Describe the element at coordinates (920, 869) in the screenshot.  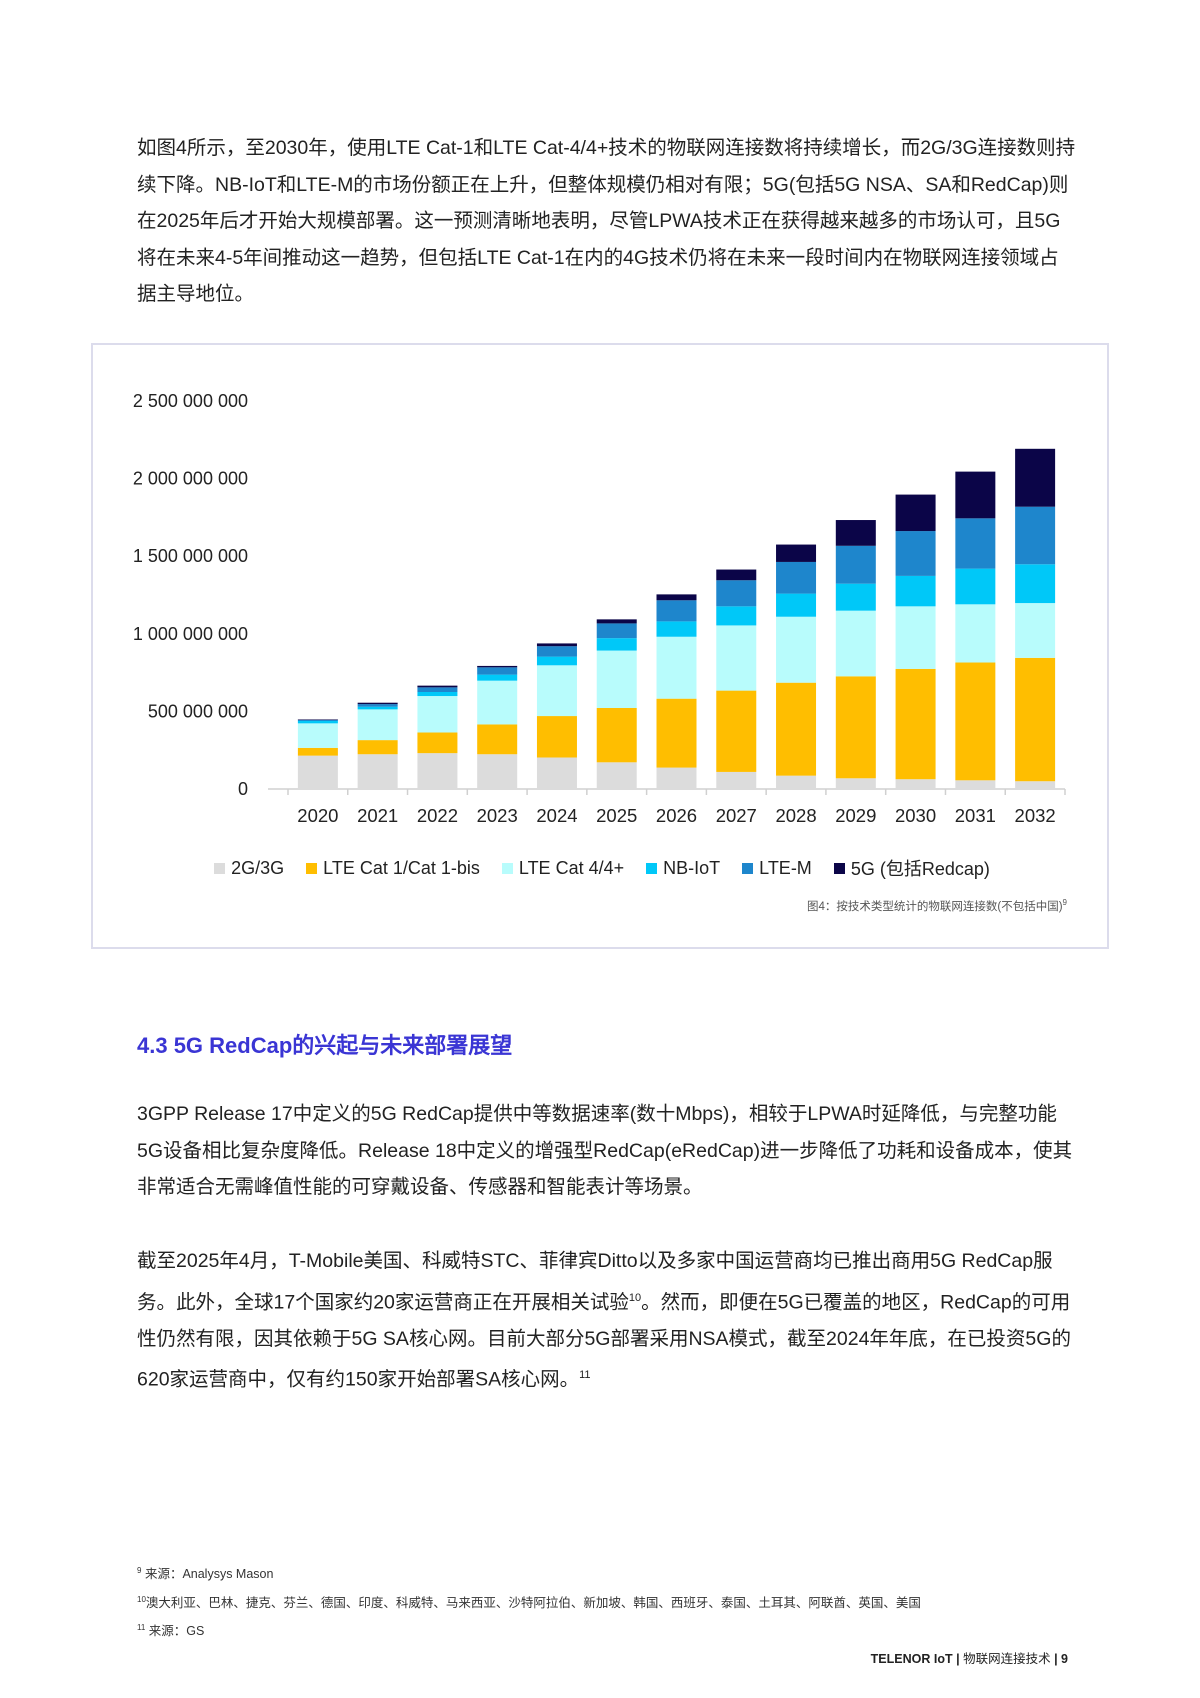
I see `legend-label: 5G (包括Redcap)` at that location.